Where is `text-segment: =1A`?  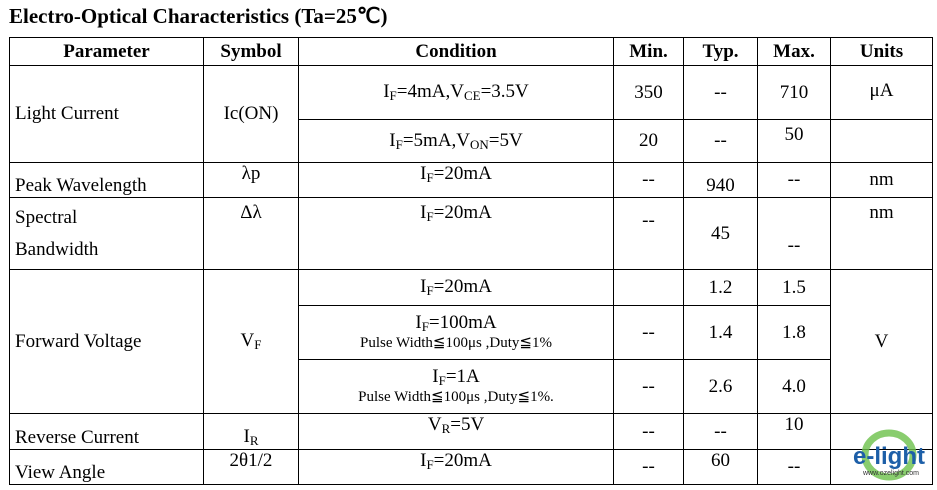
text-segment: =1A is located at coordinates (462, 377).